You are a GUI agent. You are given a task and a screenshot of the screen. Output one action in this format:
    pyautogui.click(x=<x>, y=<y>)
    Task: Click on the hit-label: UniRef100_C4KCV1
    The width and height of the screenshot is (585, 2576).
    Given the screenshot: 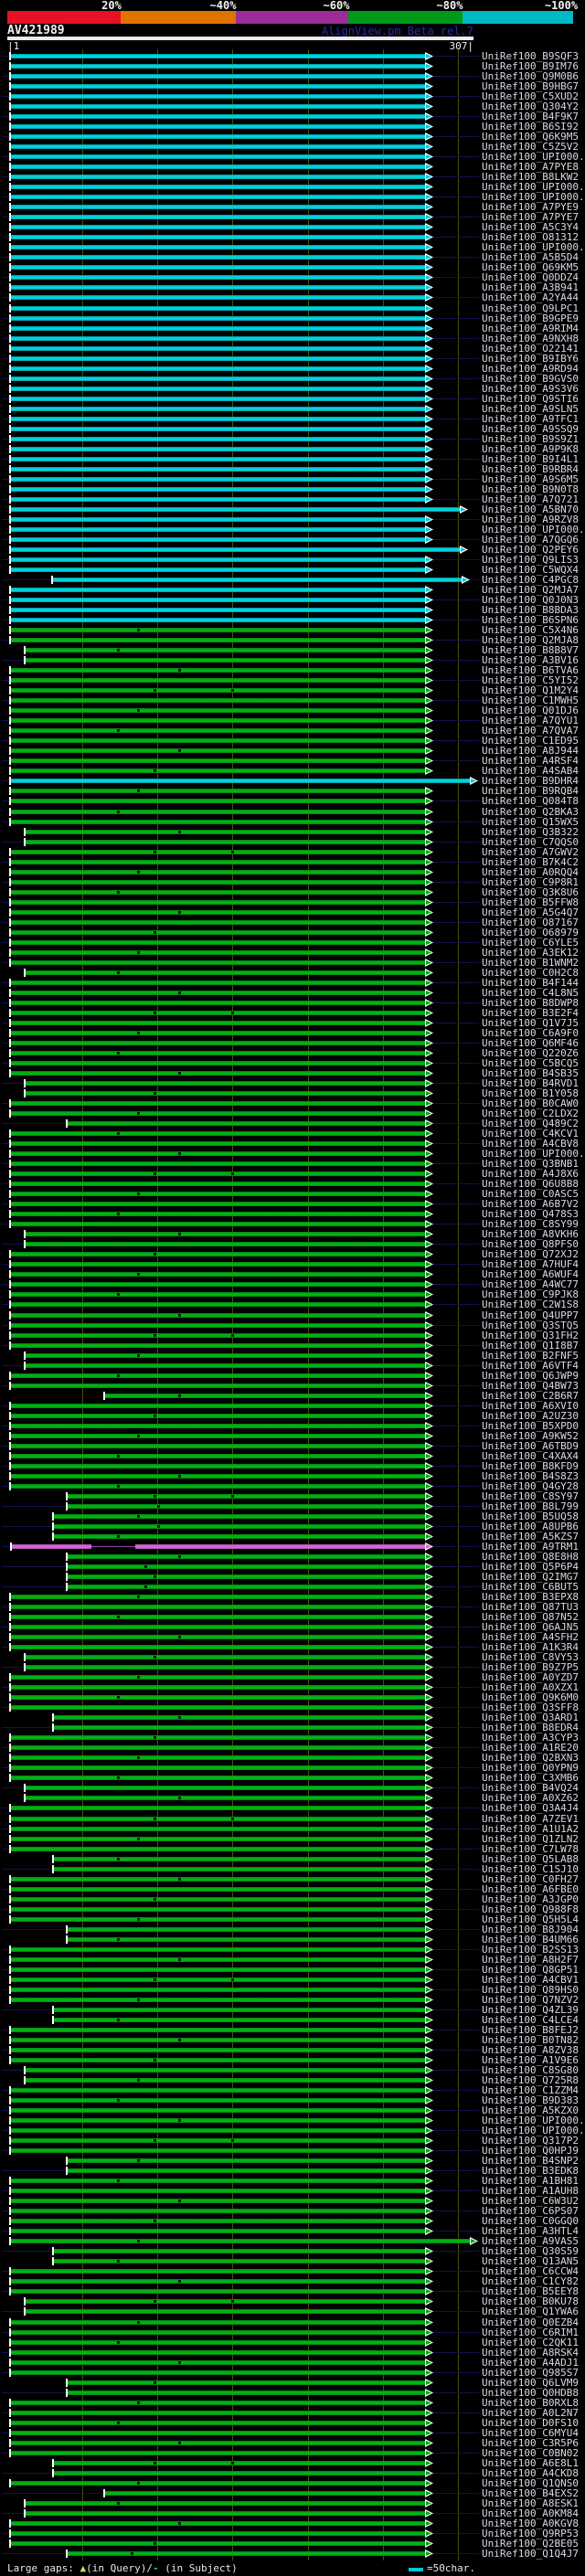 What is the action you would take?
    pyautogui.click(x=531, y=1134)
    